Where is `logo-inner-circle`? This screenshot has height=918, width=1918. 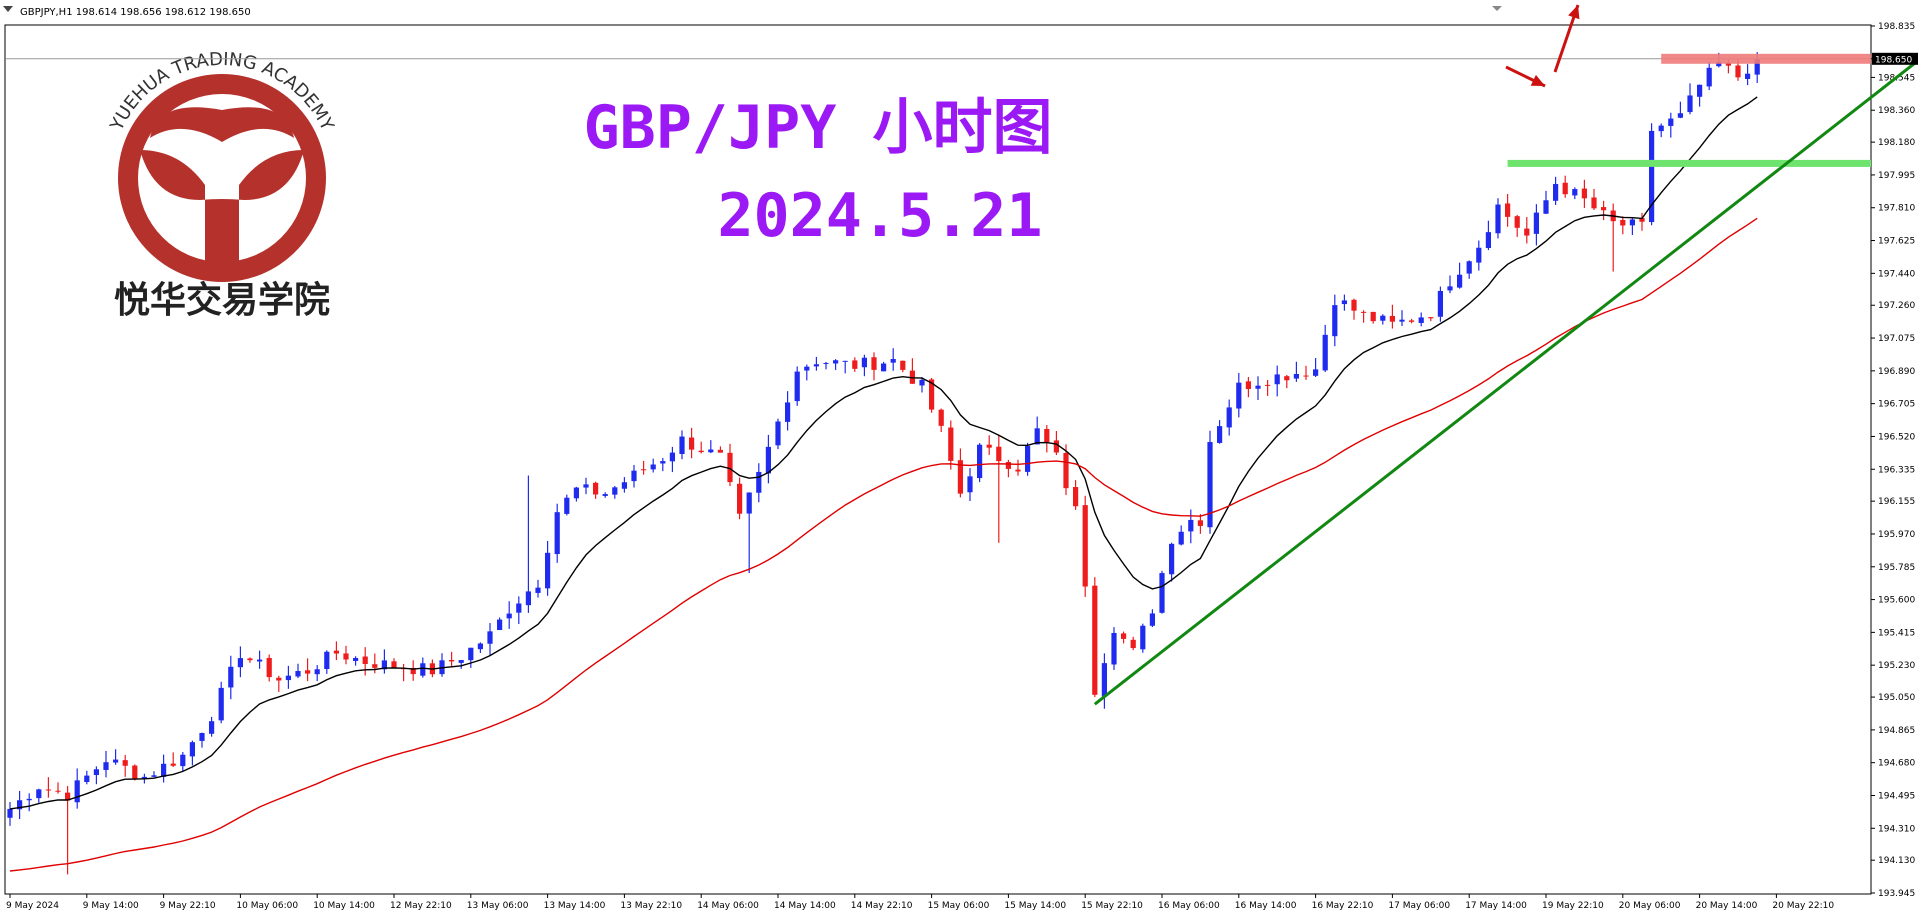
logo-inner-circle is located at coordinates (222, 178).